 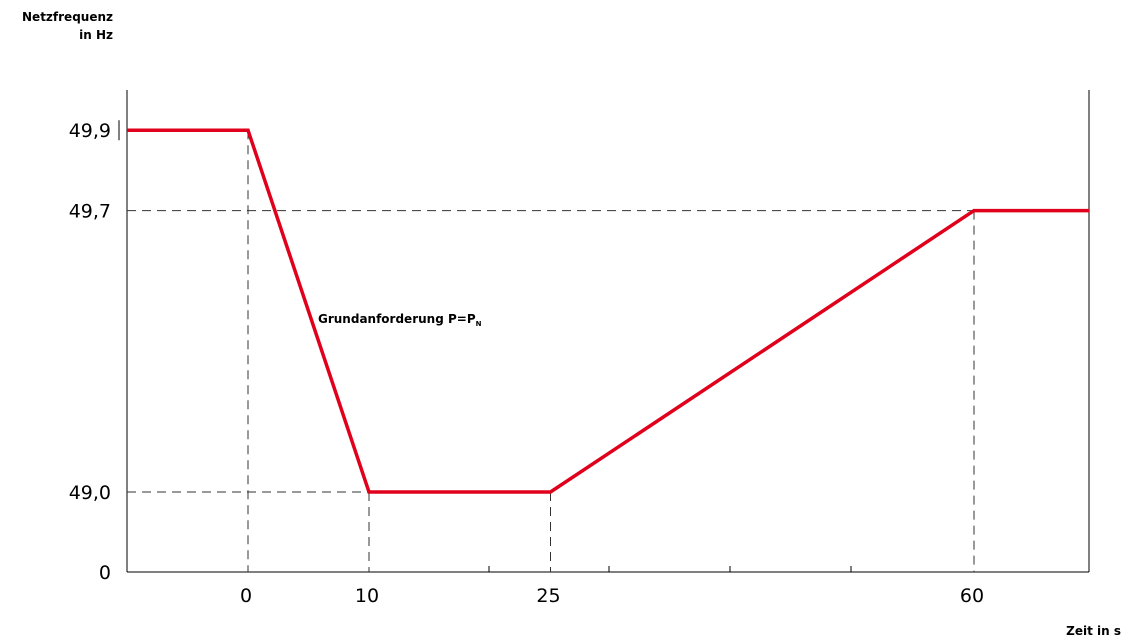 What do you see at coordinates (67, 17) in the screenshot?
I see `y-axis-label-line-1: Netzfrequenz` at bounding box center [67, 17].